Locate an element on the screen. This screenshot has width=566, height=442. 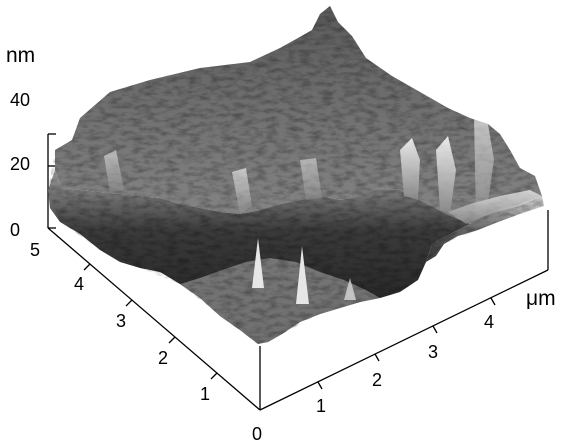
z-tick-20: 20 is located at coordinates (20, 164).